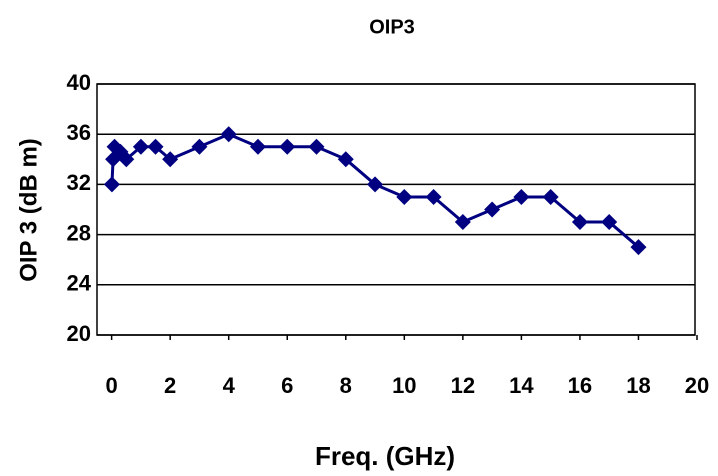 The image size is (718, 476). I want to click on x-tick-label: 20, so click(697, 385).